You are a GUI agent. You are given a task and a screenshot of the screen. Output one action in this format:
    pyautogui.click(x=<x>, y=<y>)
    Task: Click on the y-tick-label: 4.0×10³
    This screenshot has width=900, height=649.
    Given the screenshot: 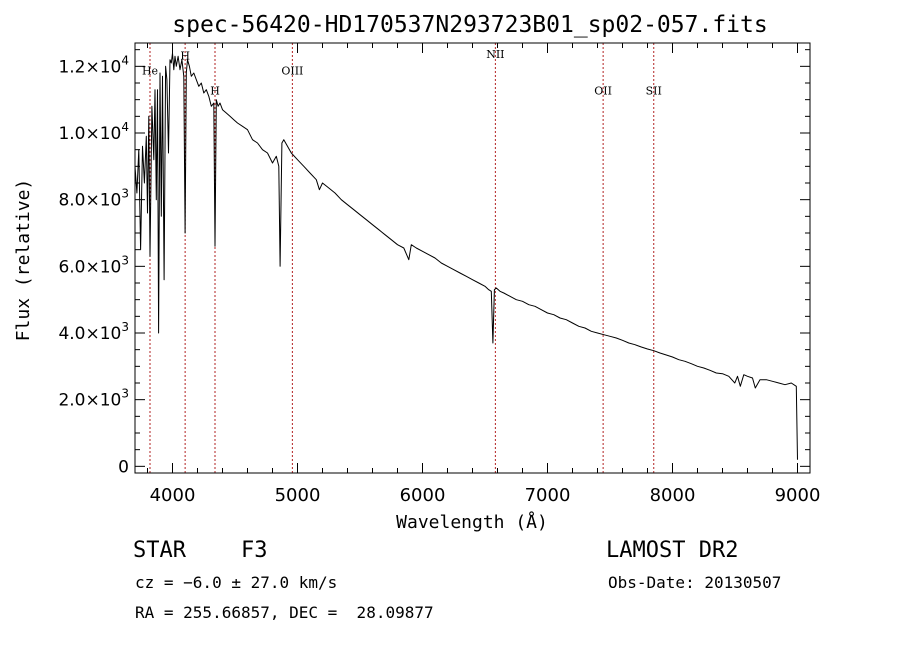 What is the action you would take?
    pyautogui.click(x=93, y=332)
    